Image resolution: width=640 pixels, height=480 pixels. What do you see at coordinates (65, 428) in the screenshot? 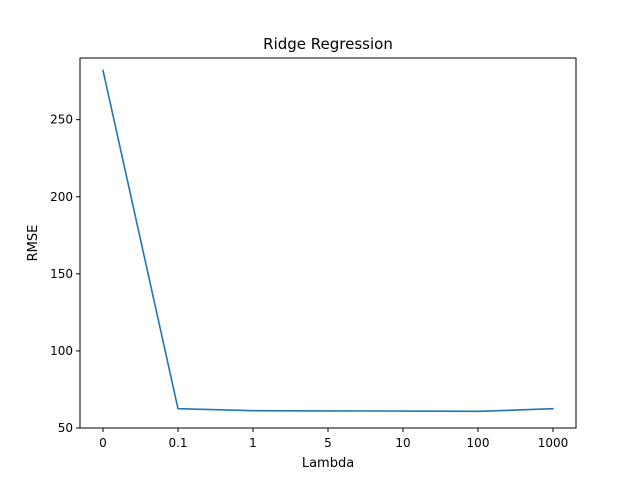
I see `y-tick-label: 50` at bounding box center [65, 428].